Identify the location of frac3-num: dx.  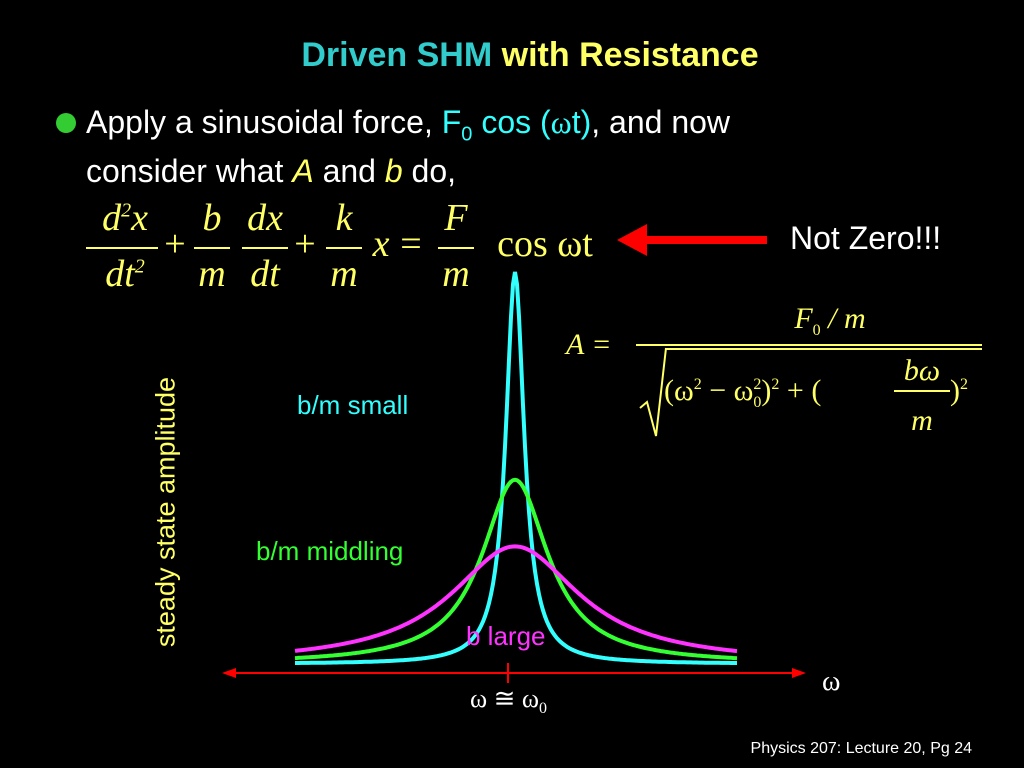
(265, 218).